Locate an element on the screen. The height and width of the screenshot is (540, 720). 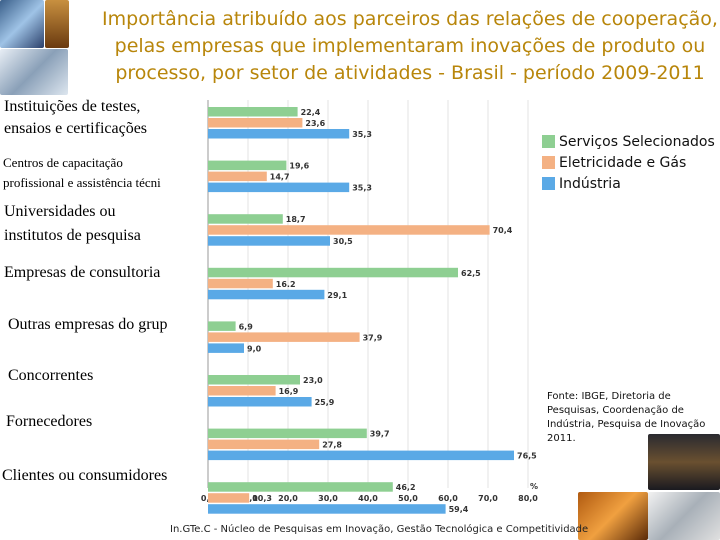
data-label: 59,4 is located at coordinates (459, 509).